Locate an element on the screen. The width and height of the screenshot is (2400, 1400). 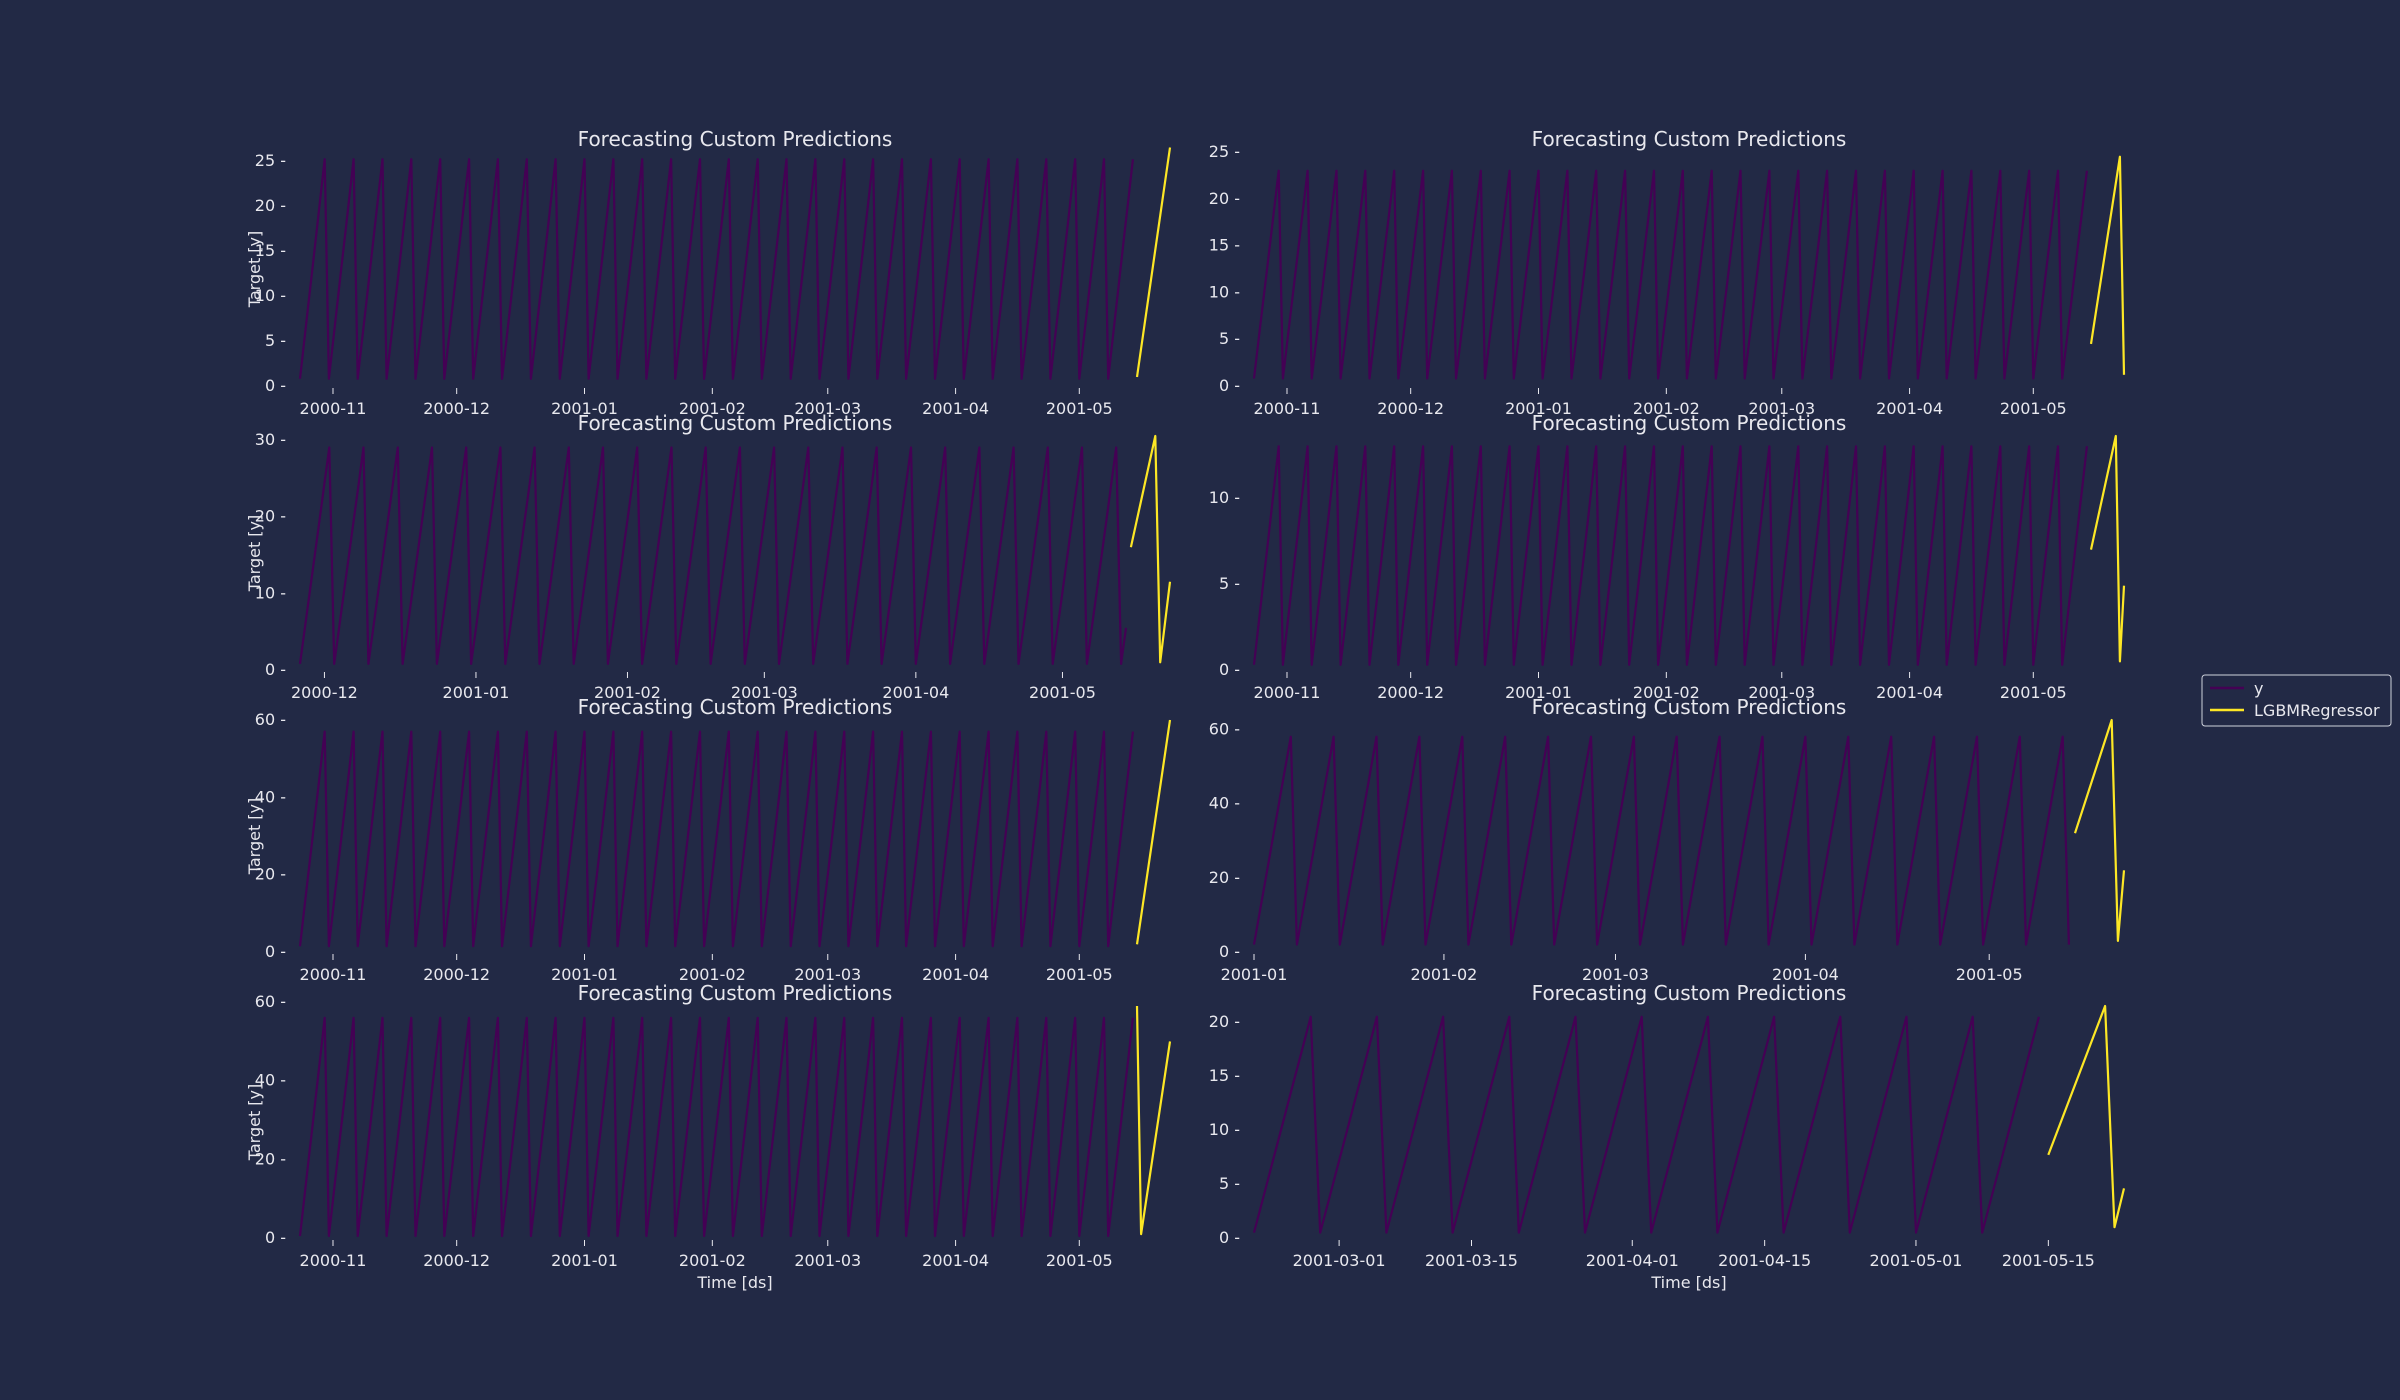
x-tick-label: 2001-05-01 is located at coordinates (1915, 1260).